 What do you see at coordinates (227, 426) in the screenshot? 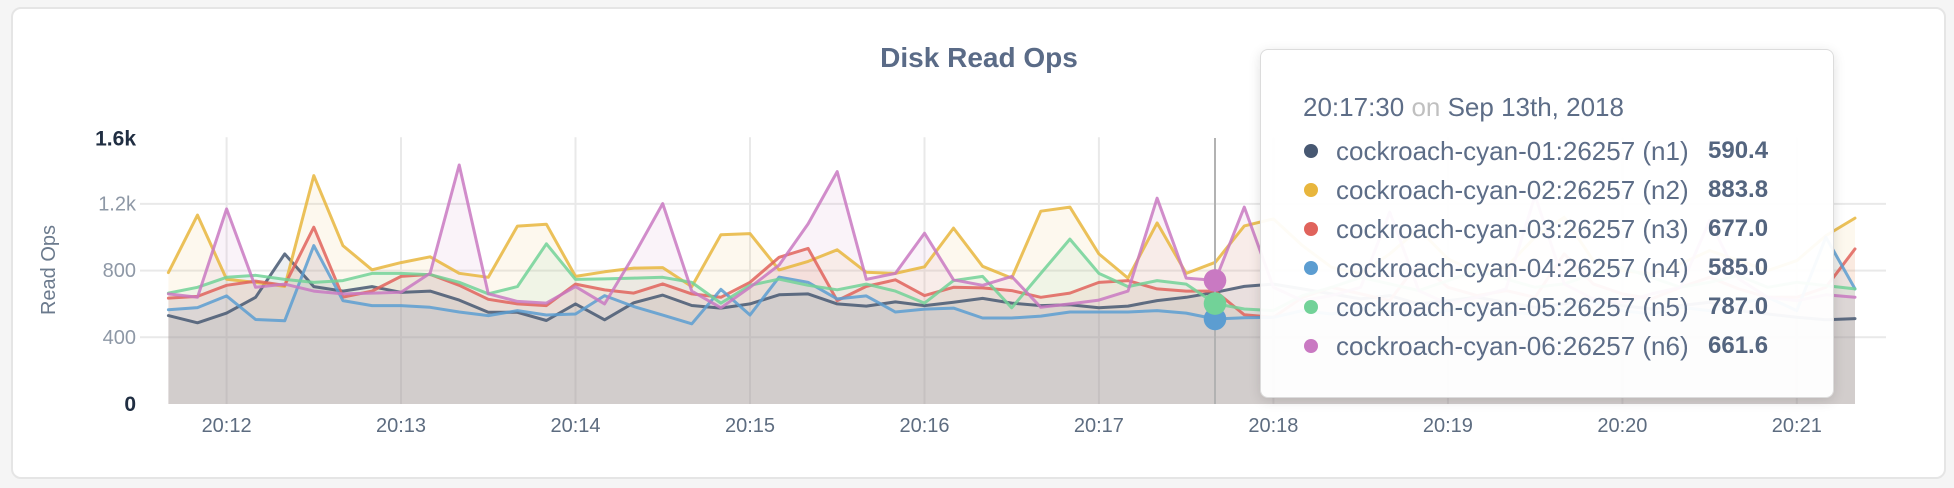
I see `svg-text: 20:12` at bounding box center [227, 426].